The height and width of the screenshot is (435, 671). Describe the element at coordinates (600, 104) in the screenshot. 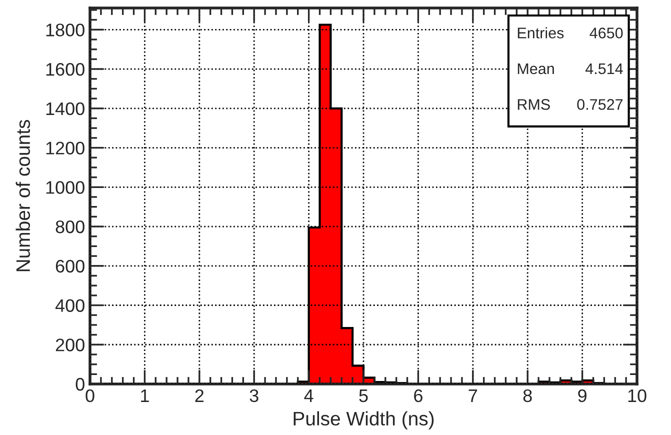

I see `annotation: 0.7527` at that location.